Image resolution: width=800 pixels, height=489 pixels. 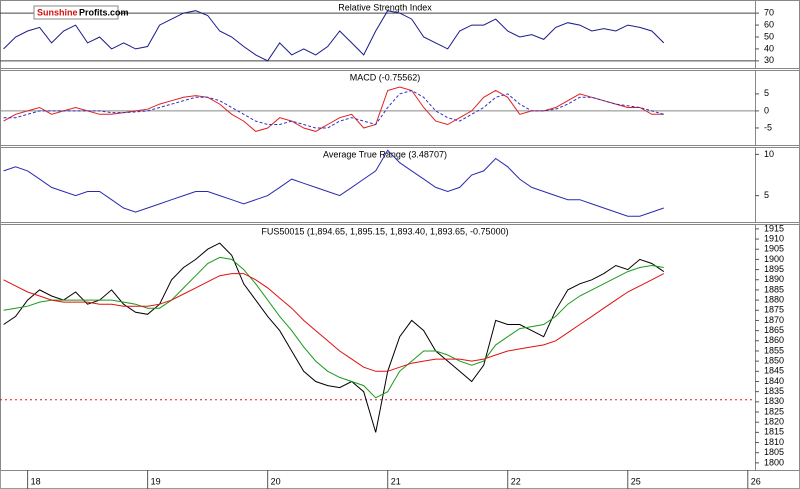 I want to click on y-tick-label: 1890, so click(x=774, y=279).